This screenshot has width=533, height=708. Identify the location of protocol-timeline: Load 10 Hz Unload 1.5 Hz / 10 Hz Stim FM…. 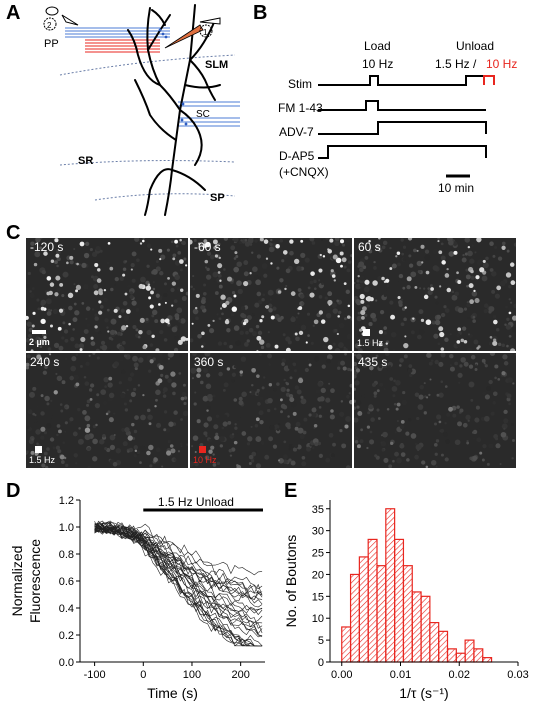
(397, 117).